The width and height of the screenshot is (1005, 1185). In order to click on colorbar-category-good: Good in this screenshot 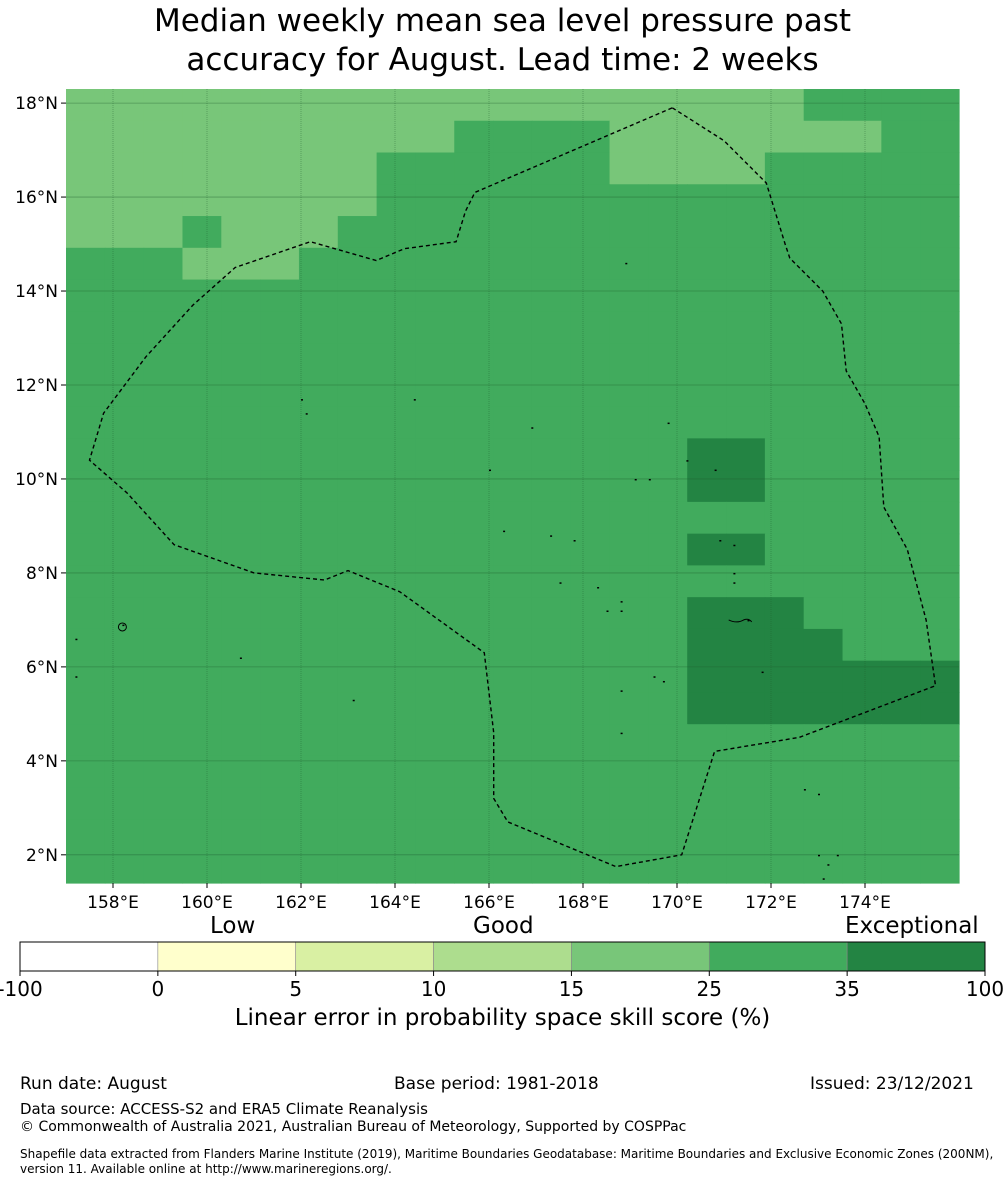, I will do `click(503, 926)`.